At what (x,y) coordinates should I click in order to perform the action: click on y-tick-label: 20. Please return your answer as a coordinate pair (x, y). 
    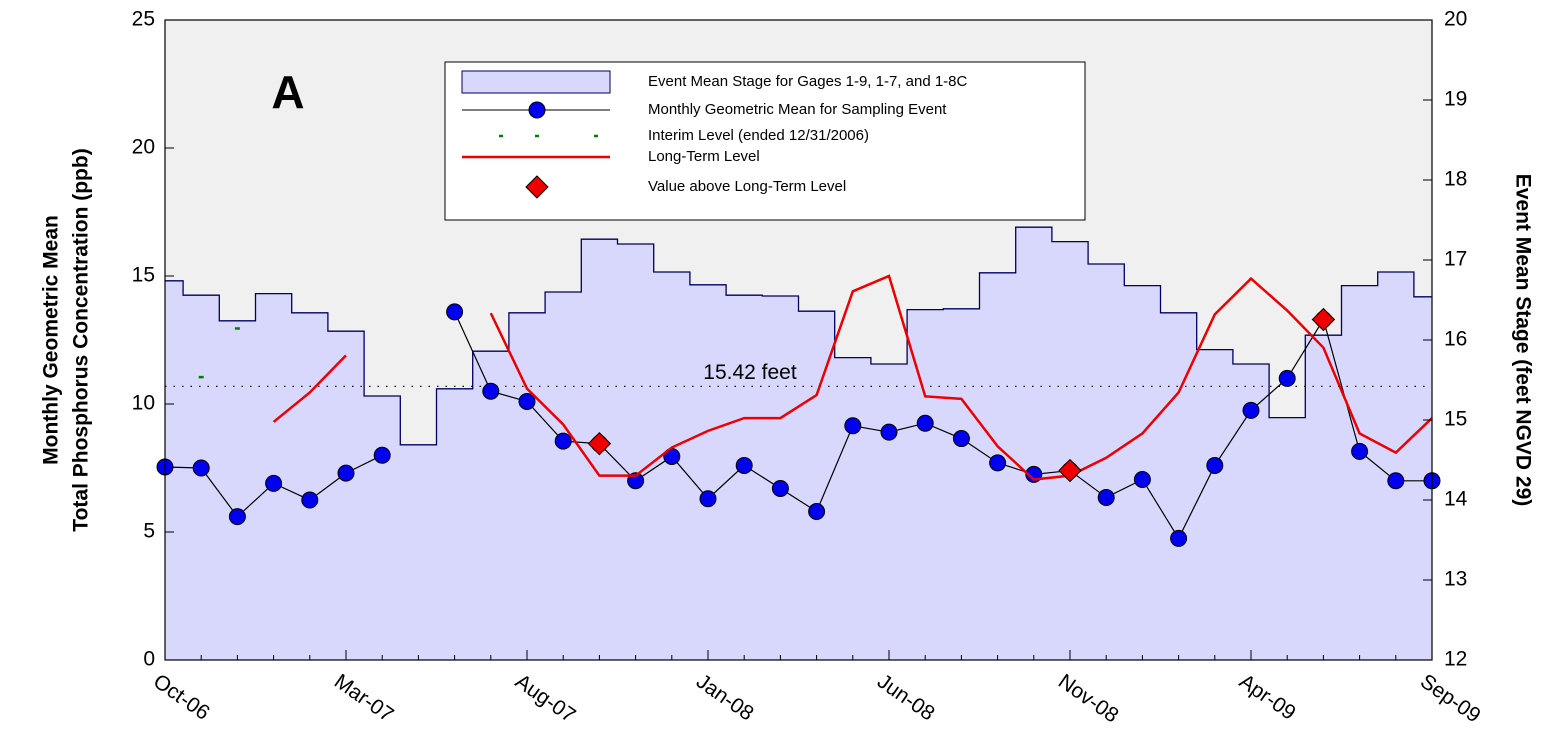
    Looking at the image, I should click on (143, 147).